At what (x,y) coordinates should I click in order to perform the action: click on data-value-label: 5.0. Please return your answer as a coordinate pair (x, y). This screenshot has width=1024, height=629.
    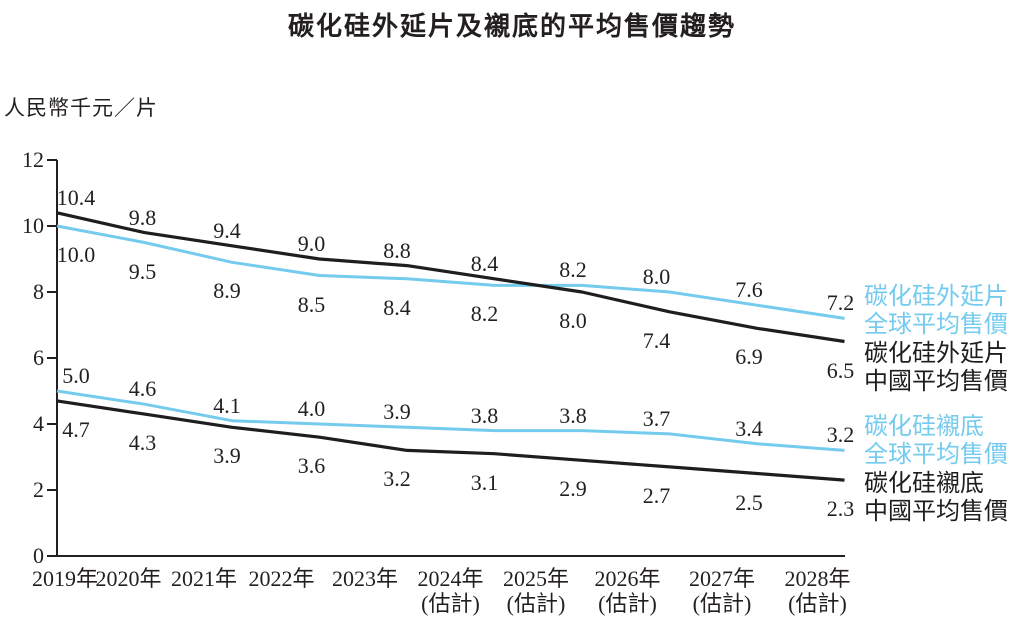
    Looking at the image, I should click on (76, 375).